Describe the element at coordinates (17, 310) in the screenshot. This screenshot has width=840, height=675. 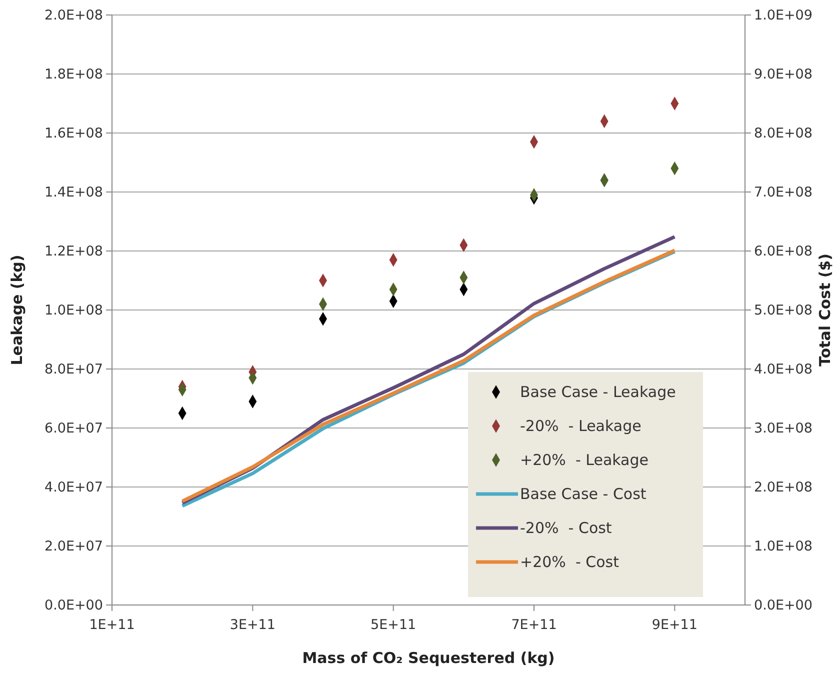
I see `y-axis-title: Leakage (kg)` at that location.